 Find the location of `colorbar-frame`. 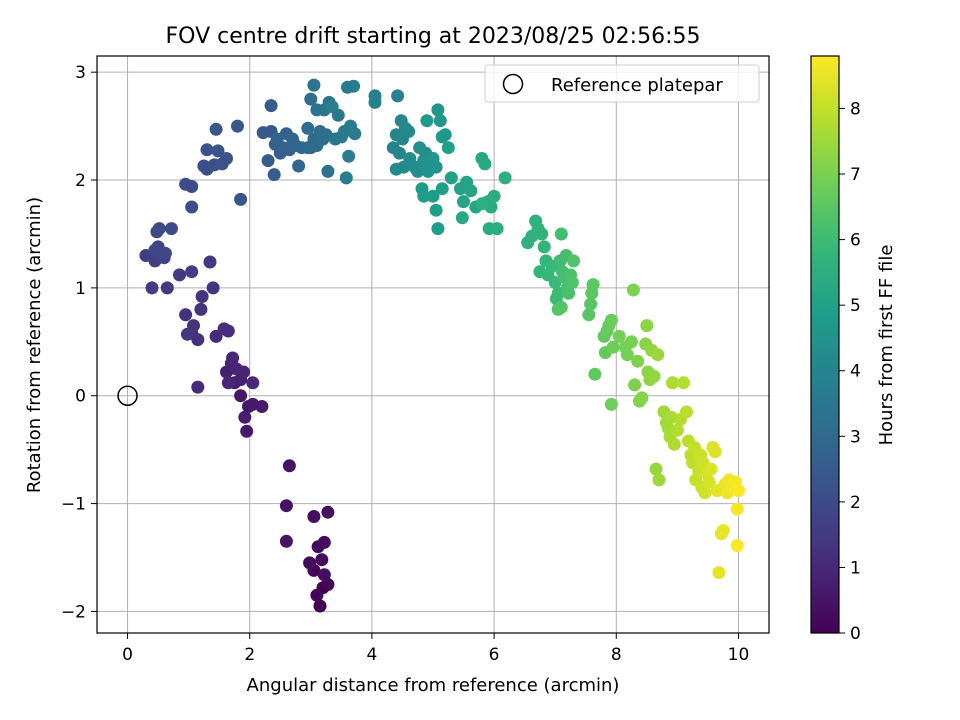

colorbar-frame is located at coordinates (825, 344).